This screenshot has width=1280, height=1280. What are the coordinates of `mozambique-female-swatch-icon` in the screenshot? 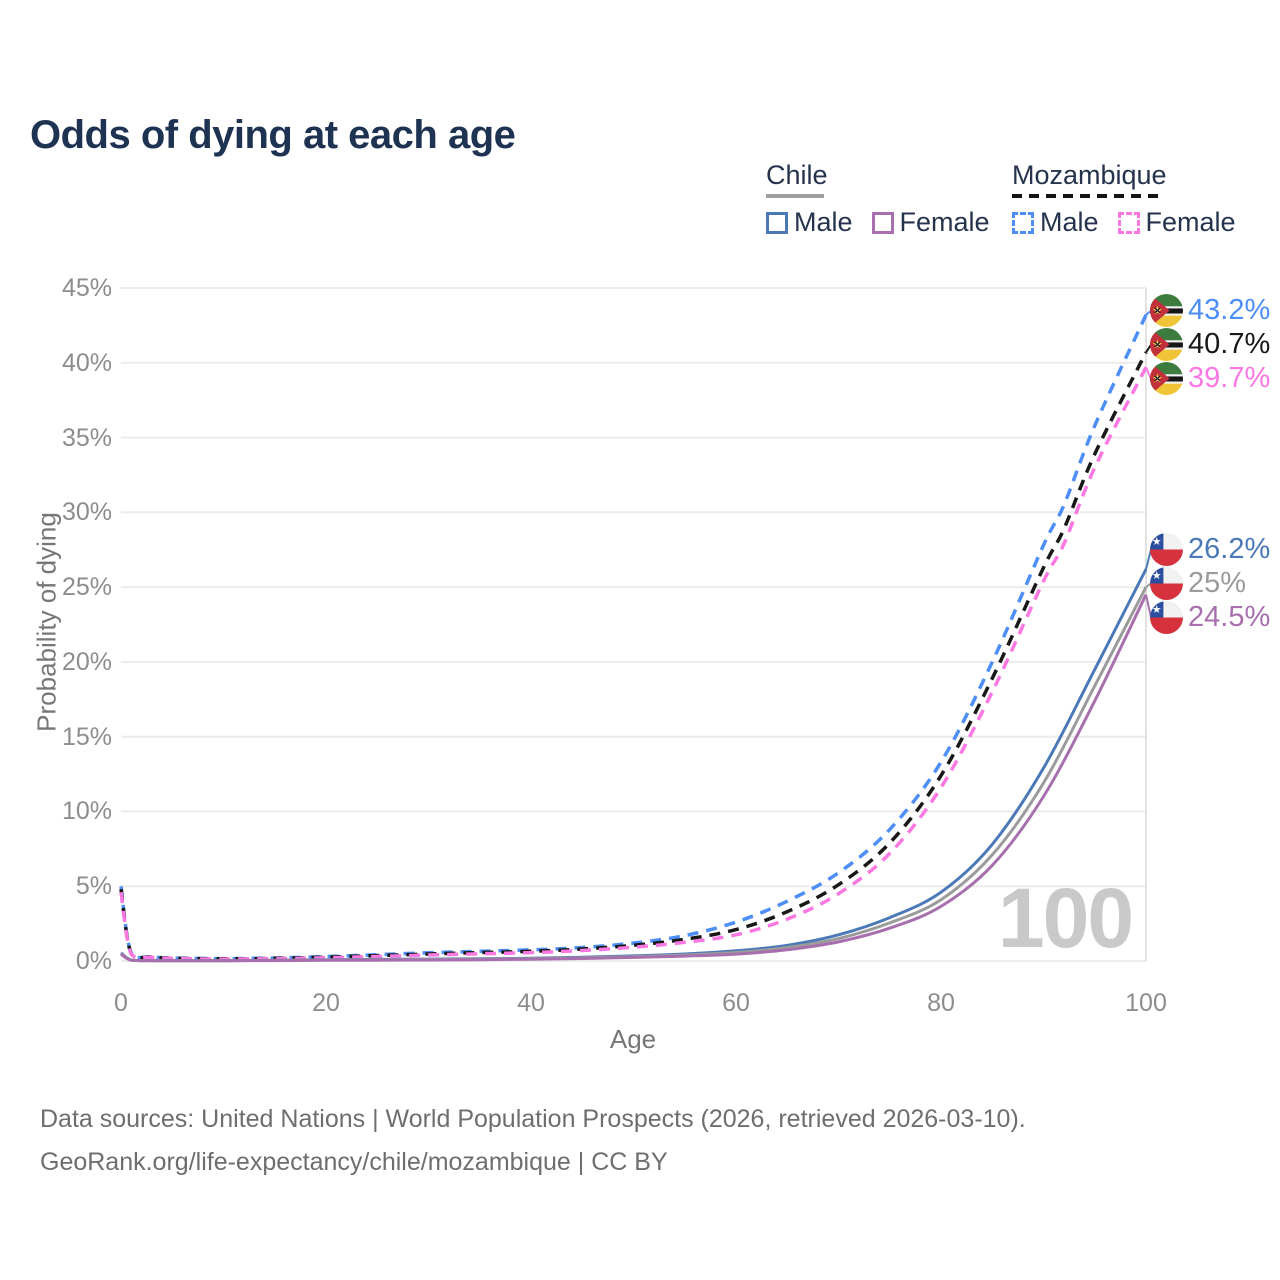 It's located at (1128, 222).